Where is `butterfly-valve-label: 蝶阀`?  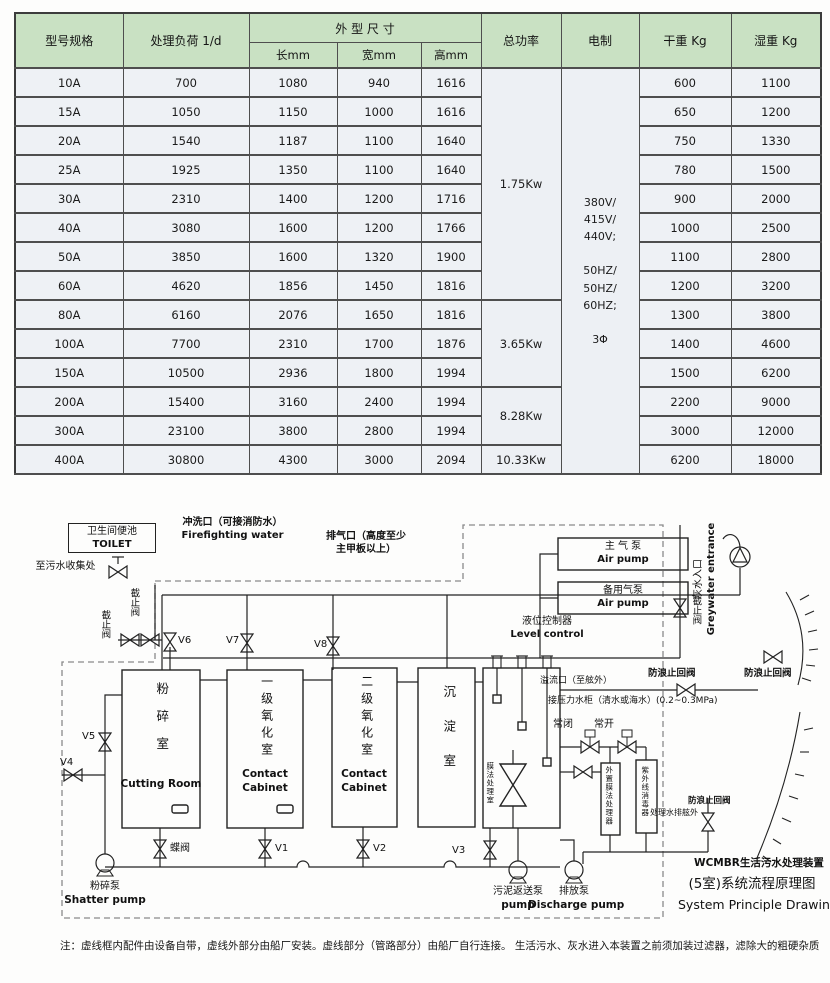
butterfly-valve-label: 蝶阀 is located at coordinates (180, 848).